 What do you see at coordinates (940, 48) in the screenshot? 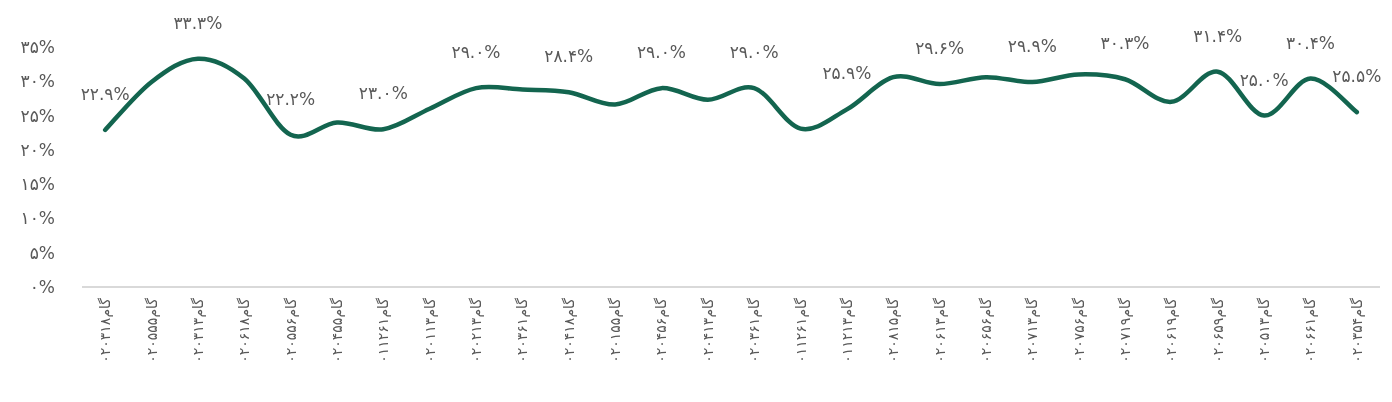
I see `value-label: ۲۹.۶%` at bounding box center [940, 48].